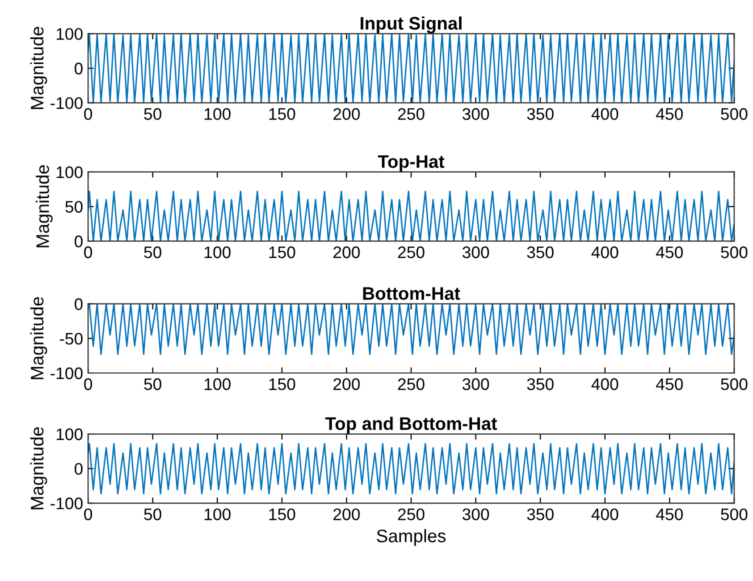 The width and height of the screenshot is (753, 581). I want to click on chart-title: Bottom-Hat, so click(411, 293).